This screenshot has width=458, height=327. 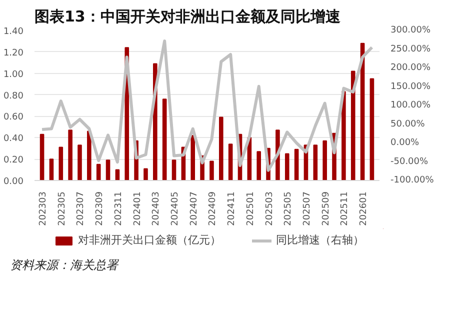 I want to click on x-tick-label: 202409, so click(x=213, y=208).